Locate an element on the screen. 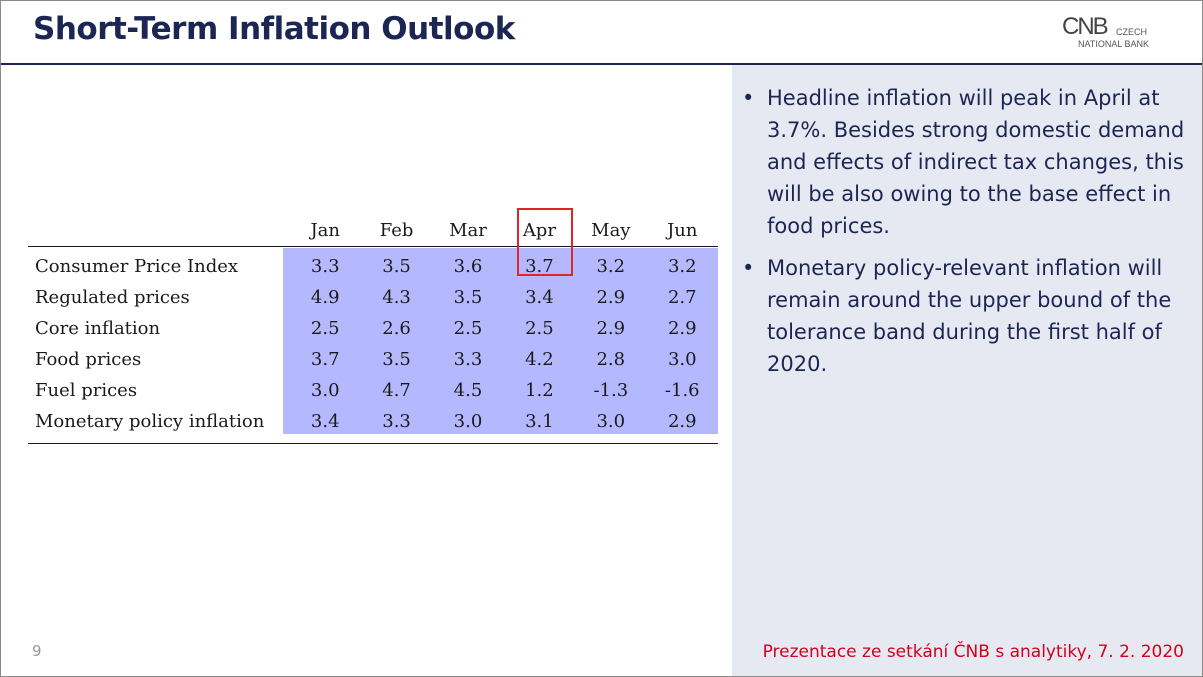 This screenshot has height=677, width=1203. table-cell: -1.6 is located at coordinates (682, 390).